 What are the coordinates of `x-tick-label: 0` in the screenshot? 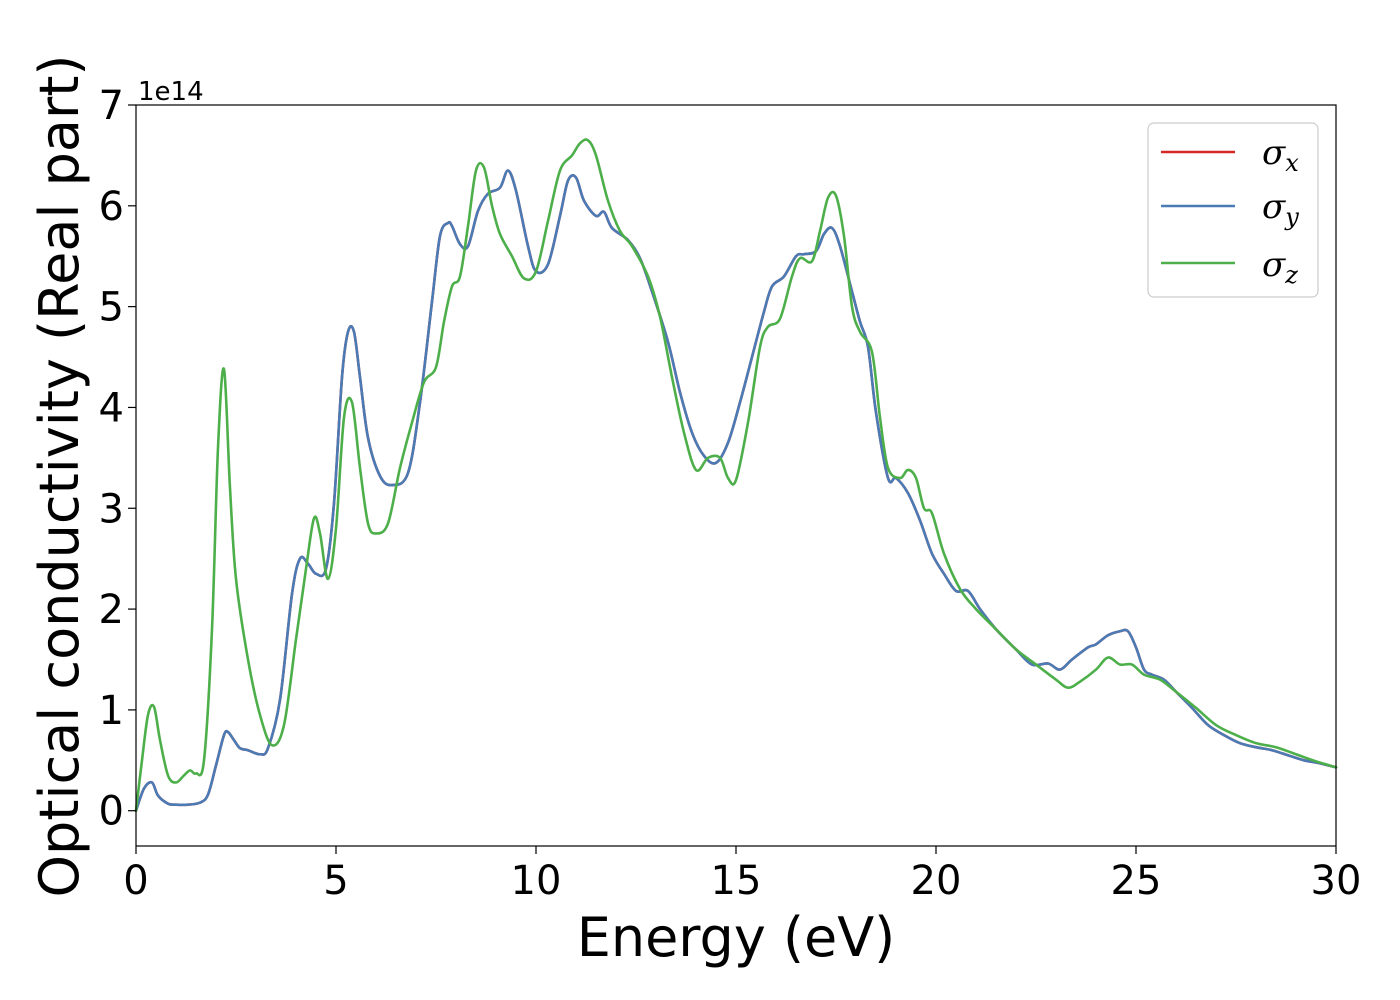 It's located at (135, 881).